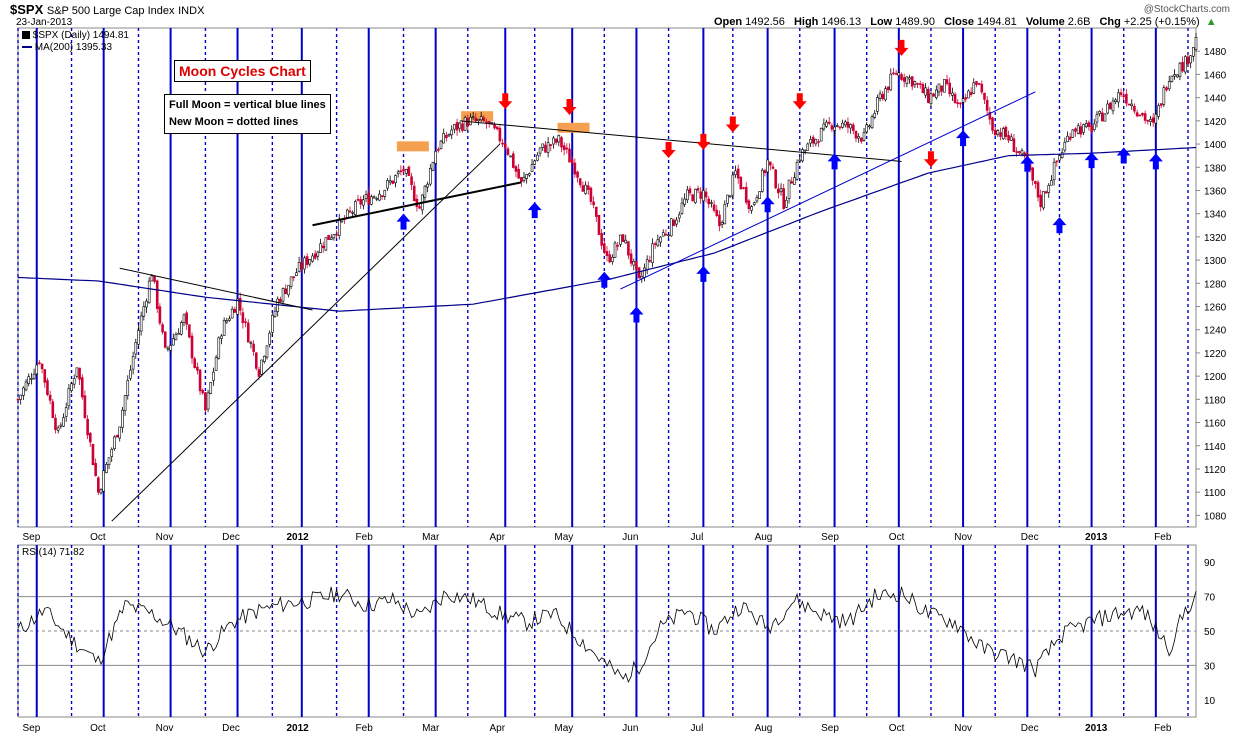  I want to click on chart-title: $SPX S&P 500 Large Cap Index INDX, so click(107, 9).